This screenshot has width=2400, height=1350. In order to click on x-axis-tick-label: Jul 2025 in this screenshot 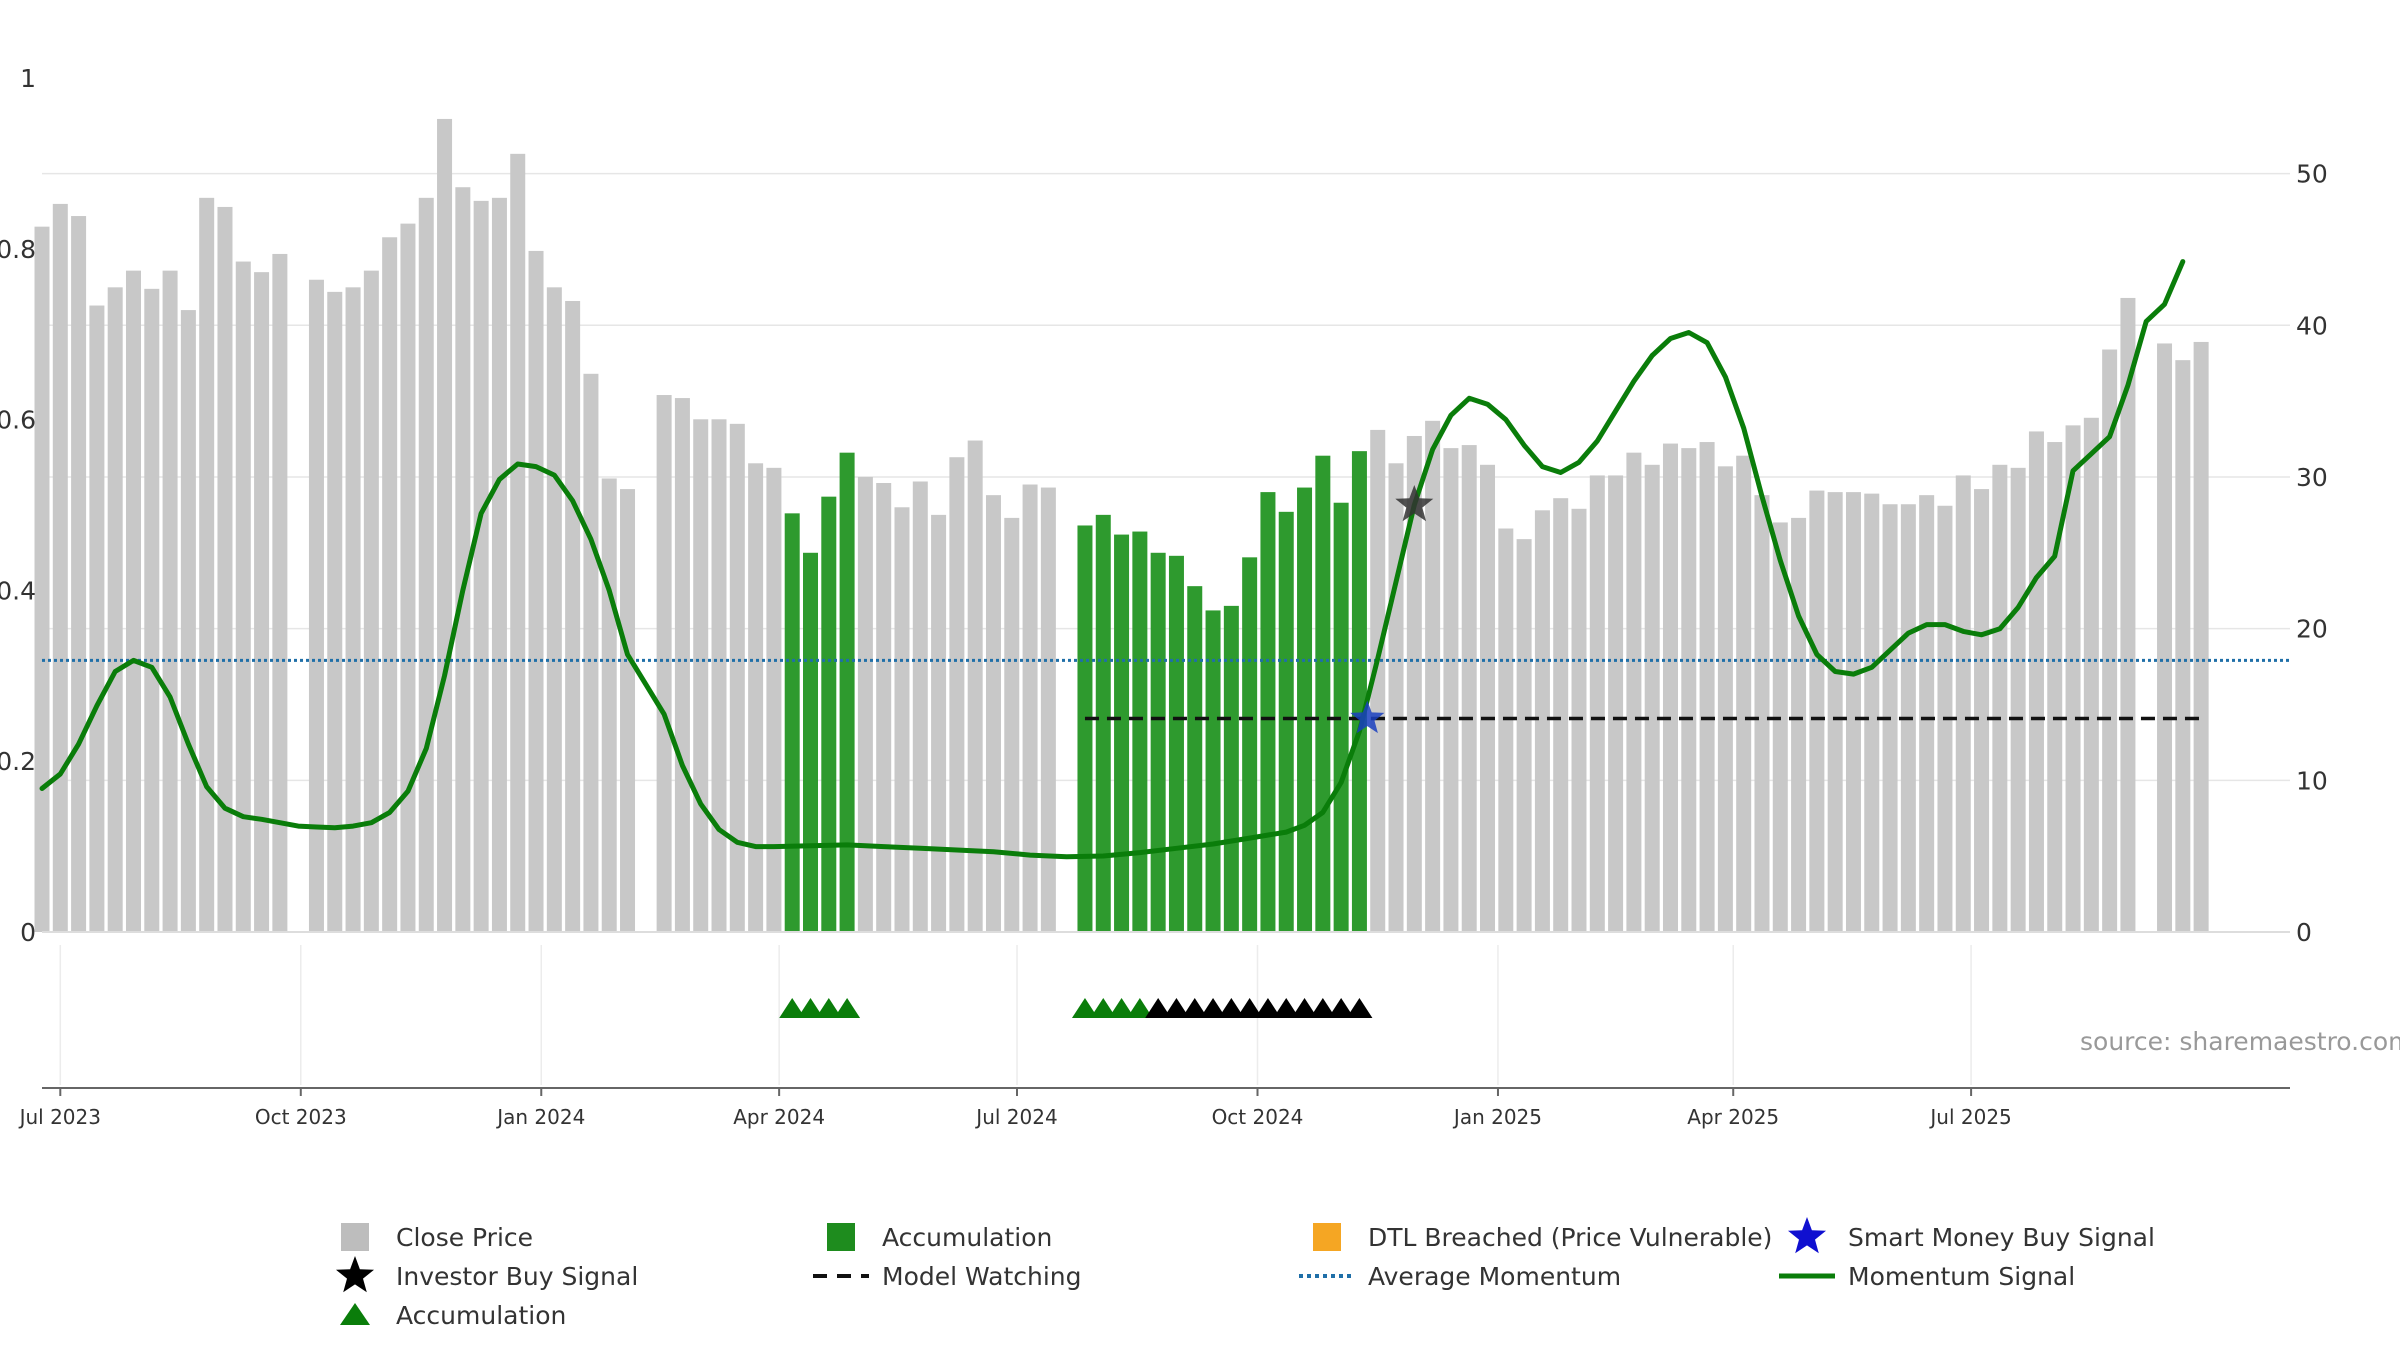, I will do `click(1969, 1117)`.